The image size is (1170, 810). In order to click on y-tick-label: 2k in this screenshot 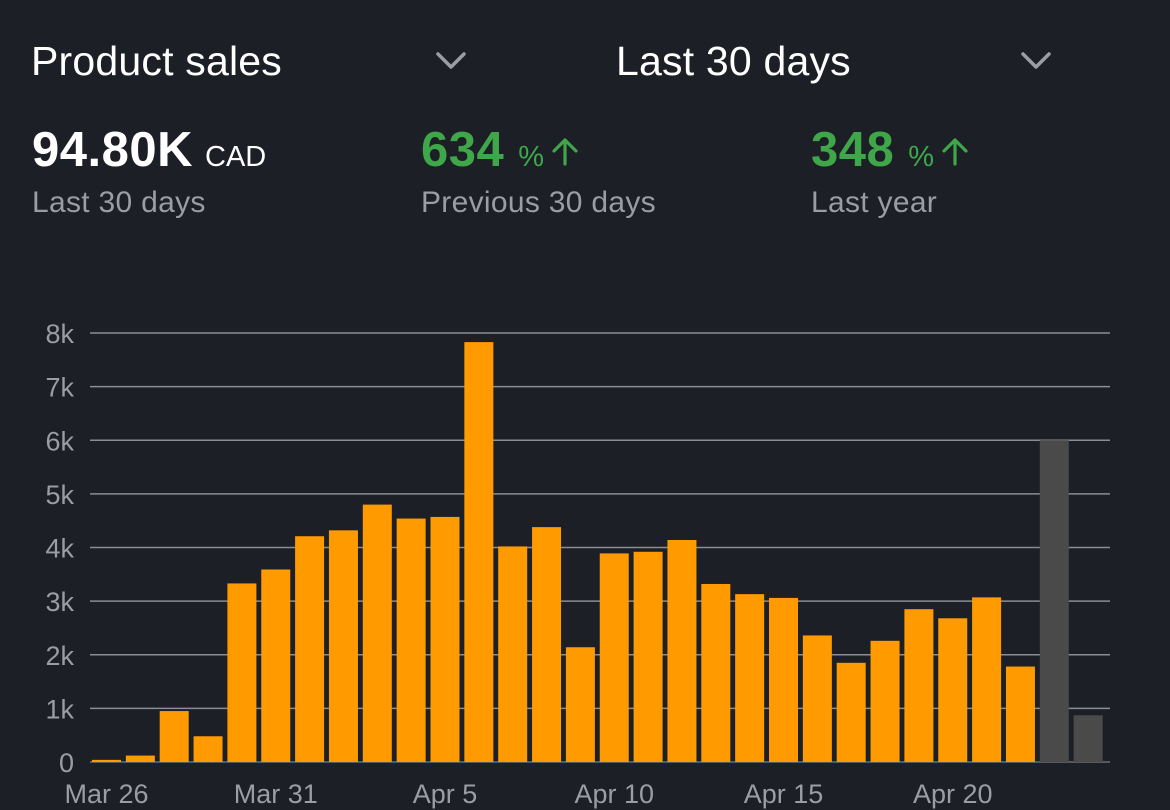, I will do `click(59, 656)`.